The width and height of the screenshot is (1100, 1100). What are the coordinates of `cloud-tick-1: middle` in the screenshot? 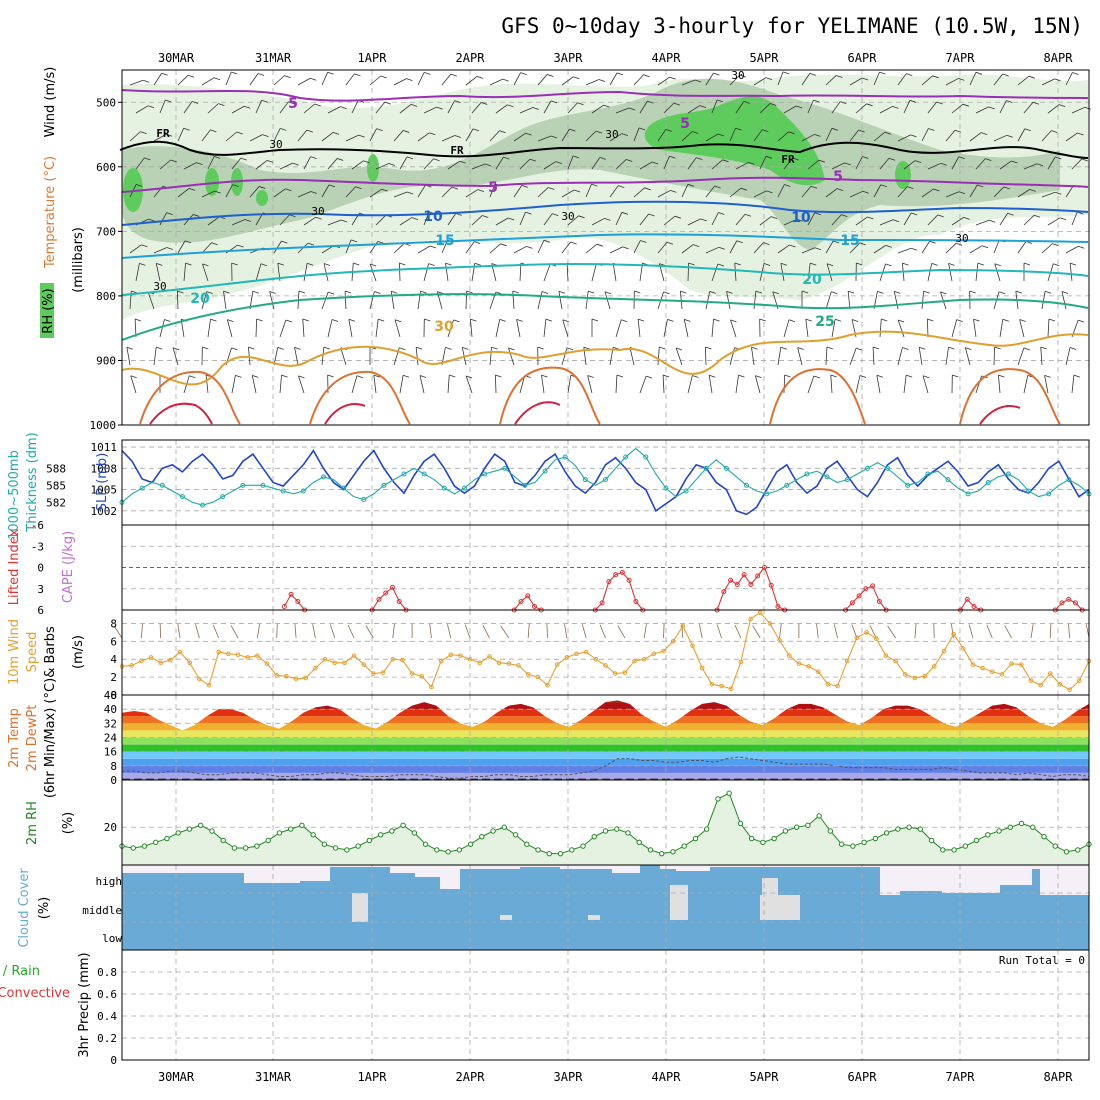 It's located at (102, 910).